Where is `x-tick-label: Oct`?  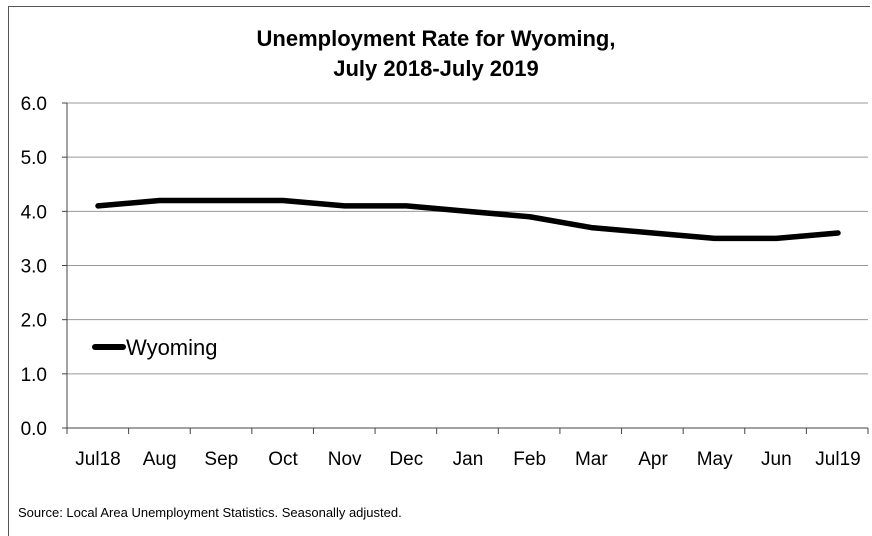 x-tick-label: Oct is located at coordinates (283, 459).